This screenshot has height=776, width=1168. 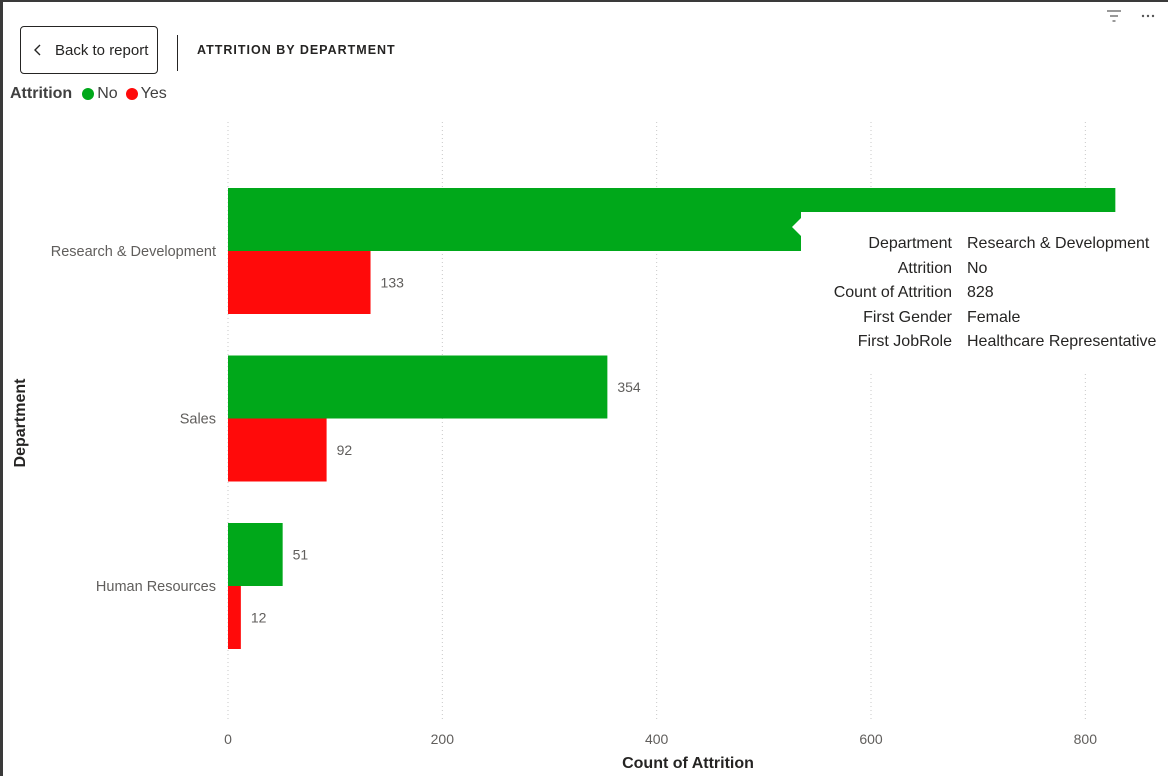 What do you see at coordinates (924, 268) in the screenshot?
I see `tooltip-key: Attrition` at bounding box center [924, 268].